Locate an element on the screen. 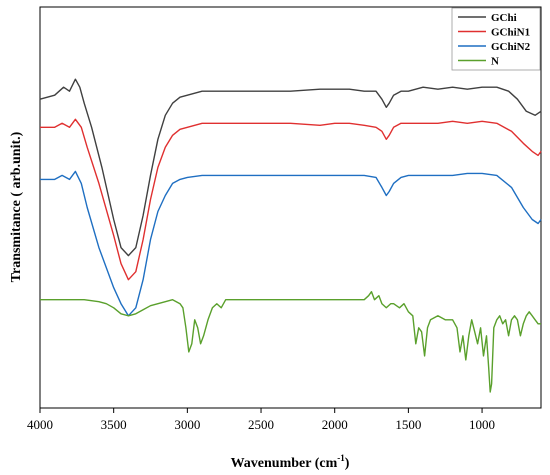  legend-label-gchin1: GChiN1 is located at coordinates (510, 33).